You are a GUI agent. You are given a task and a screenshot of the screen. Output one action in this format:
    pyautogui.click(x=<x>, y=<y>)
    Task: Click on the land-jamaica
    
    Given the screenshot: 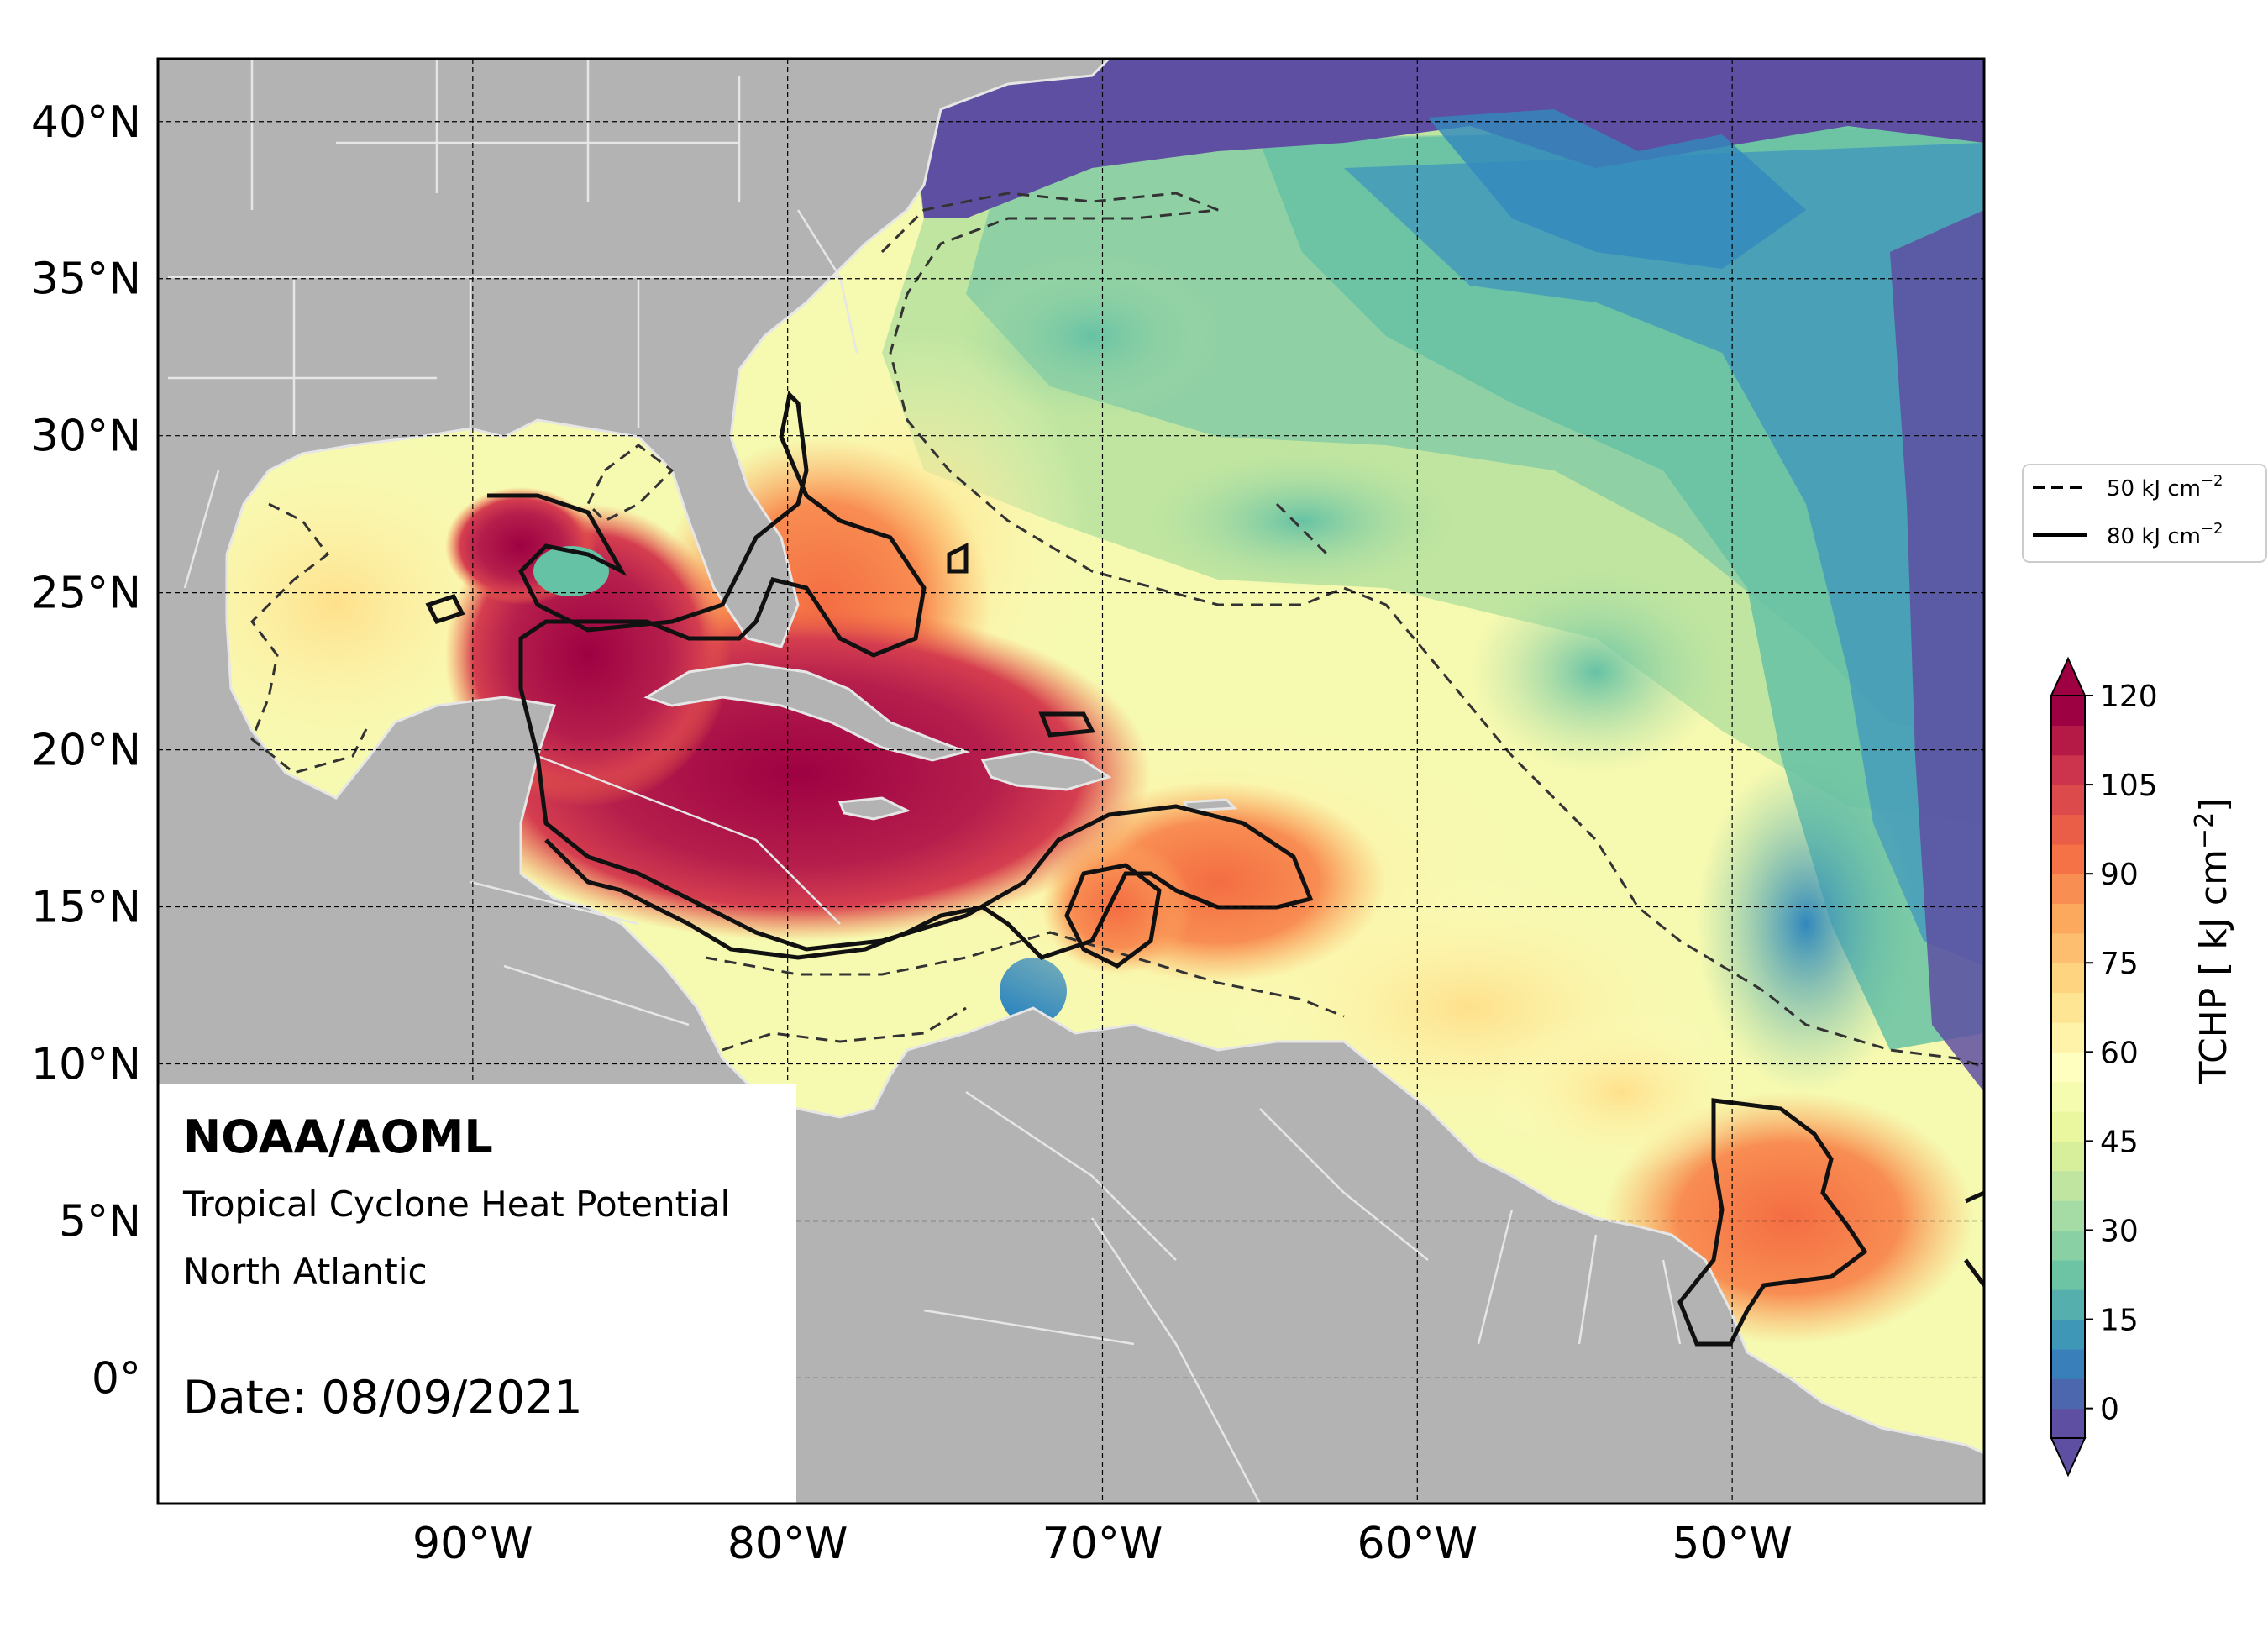 What is the action you would take?
    pyautogui.click(x=874, y=808)
    